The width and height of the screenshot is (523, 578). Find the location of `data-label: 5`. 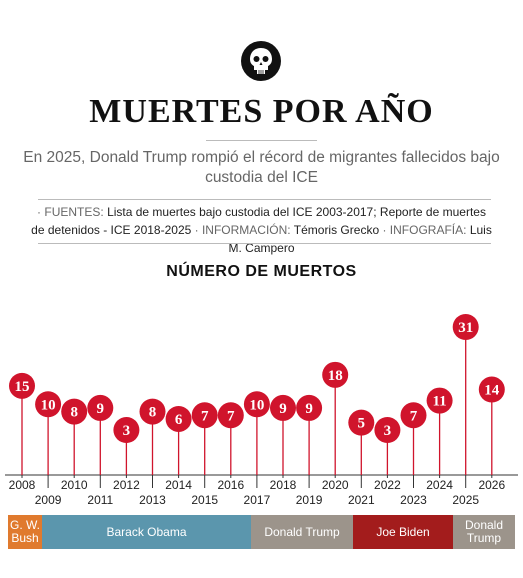

data-label: 5 is located at coordinates (362, 424).